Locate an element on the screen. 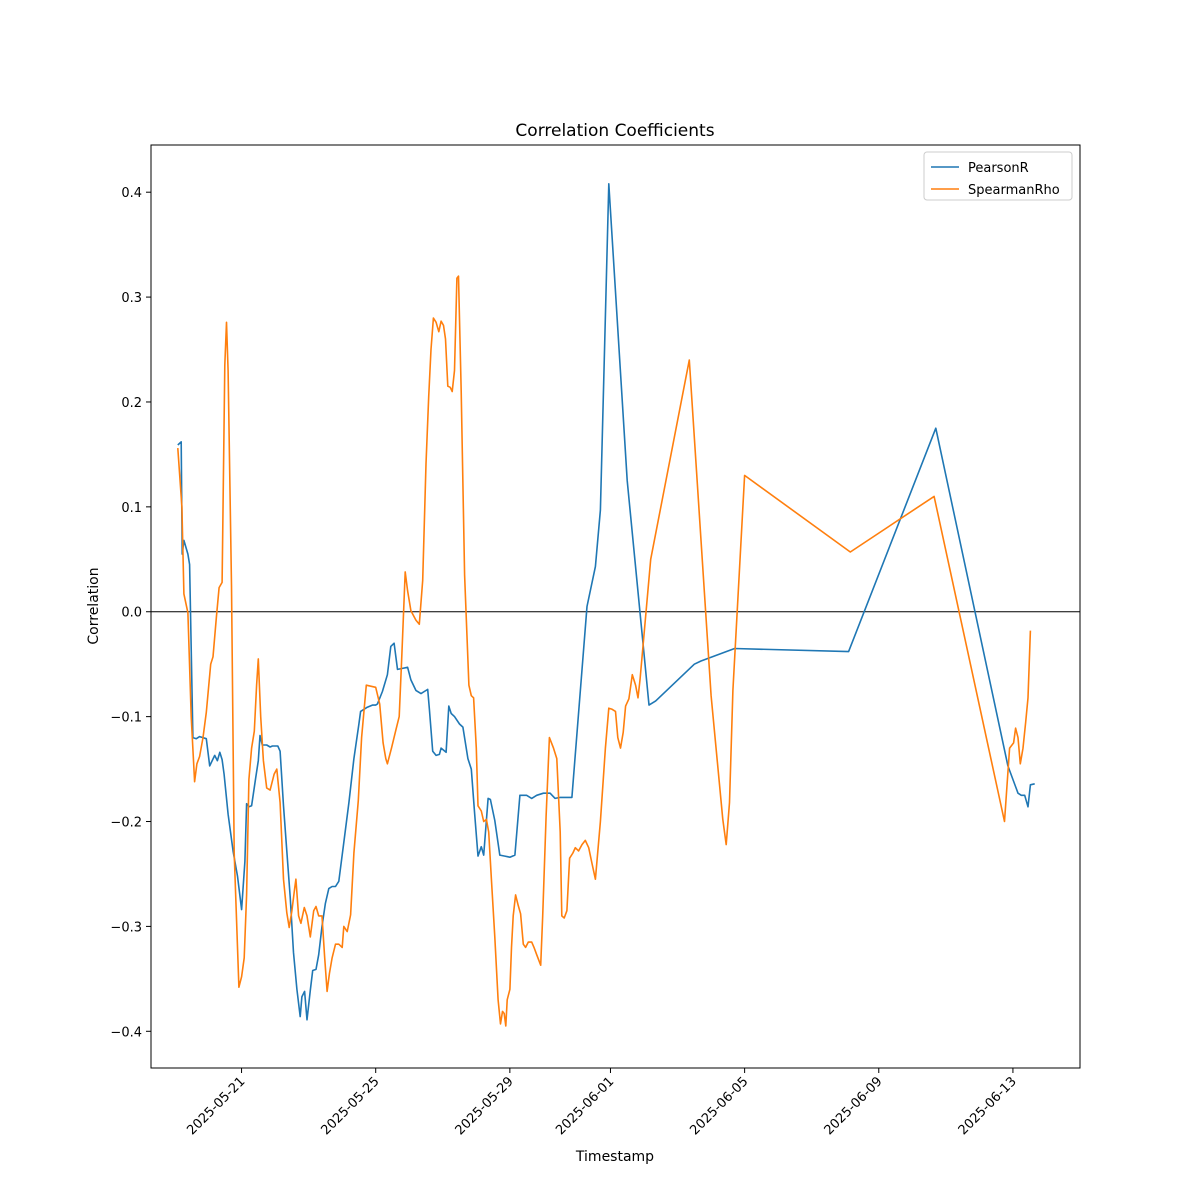  y-tick-label: −0.3 is located at coordinates (126, 927).